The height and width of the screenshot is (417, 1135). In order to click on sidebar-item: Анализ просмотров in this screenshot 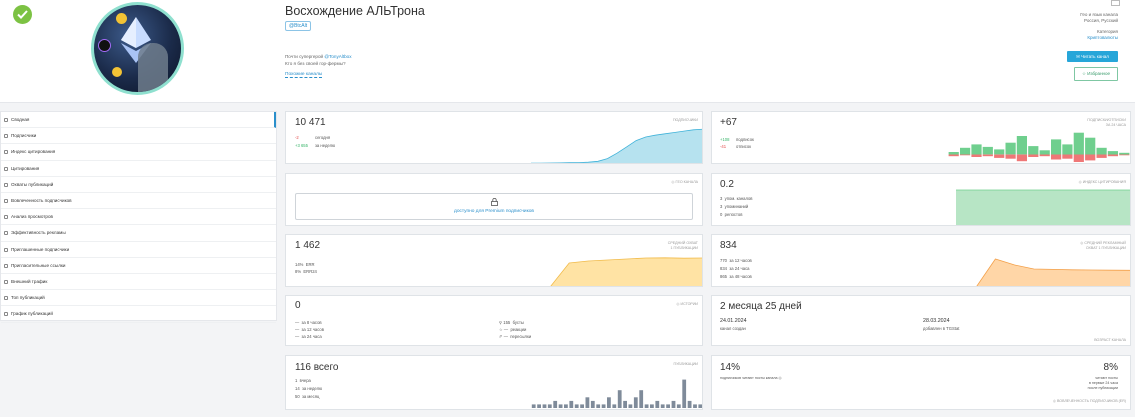, I will do `click(138, 217)`.